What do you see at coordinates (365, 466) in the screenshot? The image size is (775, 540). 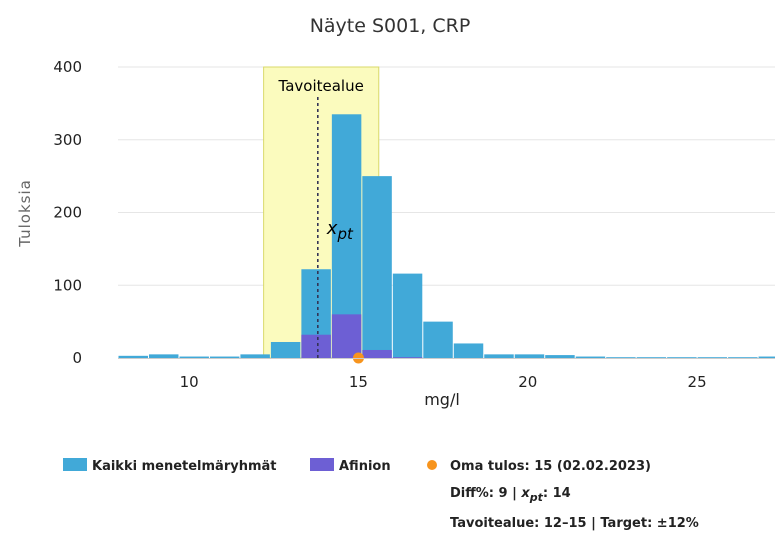 I see `legend-label-afinion: Afinion` at bounding box center [365, 466].